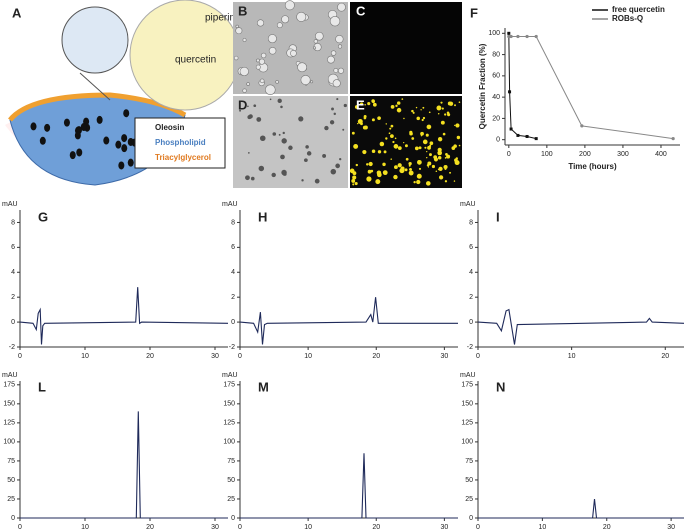 Image resolution: width=688 pixels, height=531 pixels. What do you see at coordinates (347, 93) in the screenshot?
I see `micrograph-dots` at bounding box center [347, 93].